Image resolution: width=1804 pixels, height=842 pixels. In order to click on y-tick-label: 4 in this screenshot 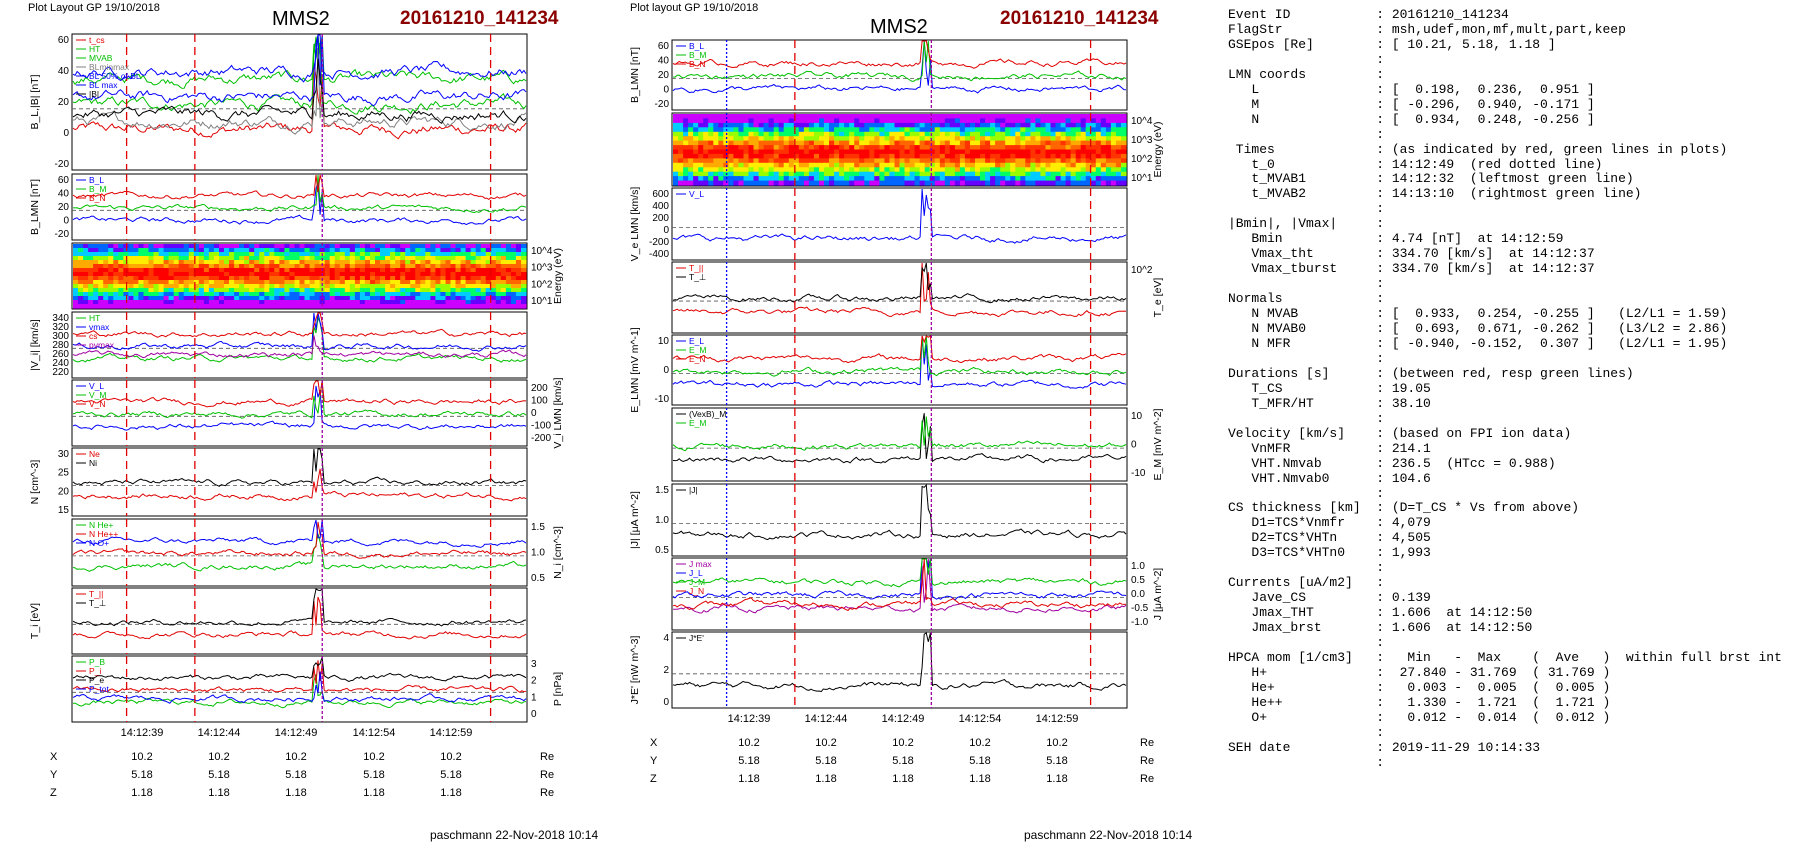, I will do `click(666, 638)`.